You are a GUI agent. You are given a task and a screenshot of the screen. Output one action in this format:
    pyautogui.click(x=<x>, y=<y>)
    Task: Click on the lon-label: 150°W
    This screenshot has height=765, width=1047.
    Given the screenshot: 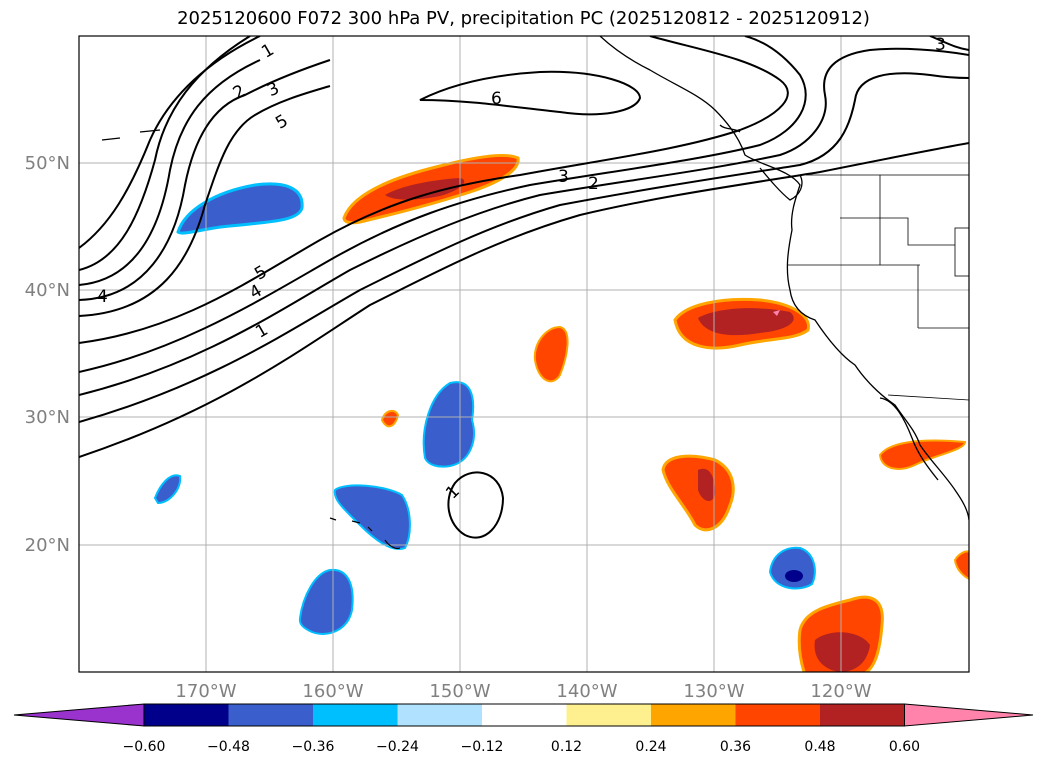 What is the action you would take?
    pyautogui.click(x=459, y=691)
    